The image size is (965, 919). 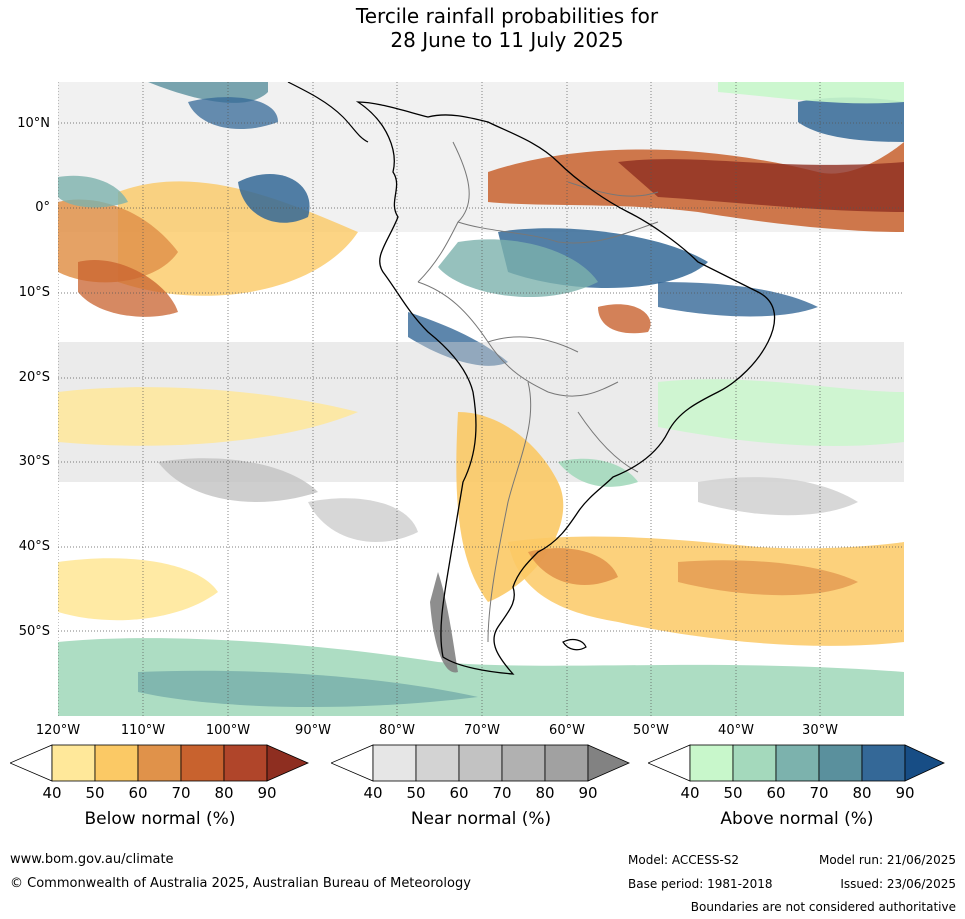 I want to click on cbar1-tick-80: 80, so click(x=224, y=793).